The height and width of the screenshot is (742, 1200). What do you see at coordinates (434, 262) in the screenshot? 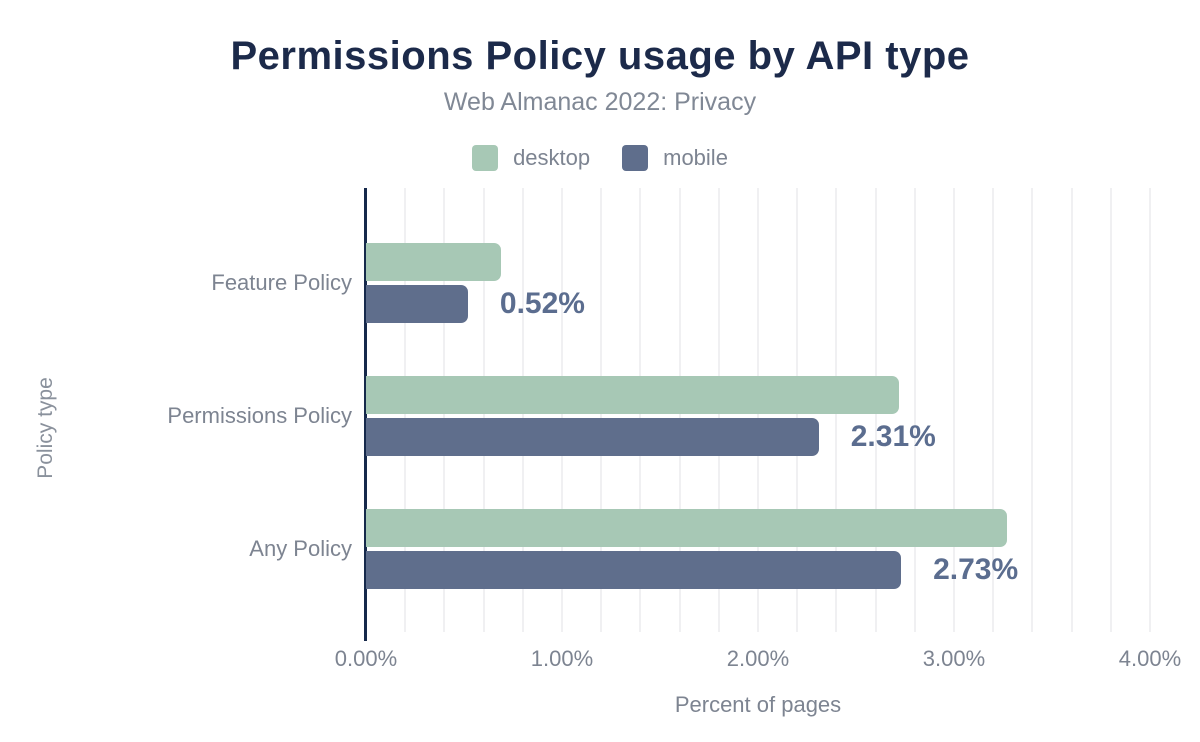
I see `bar-desktop-feature-policy` at bounding box center [434, 262].